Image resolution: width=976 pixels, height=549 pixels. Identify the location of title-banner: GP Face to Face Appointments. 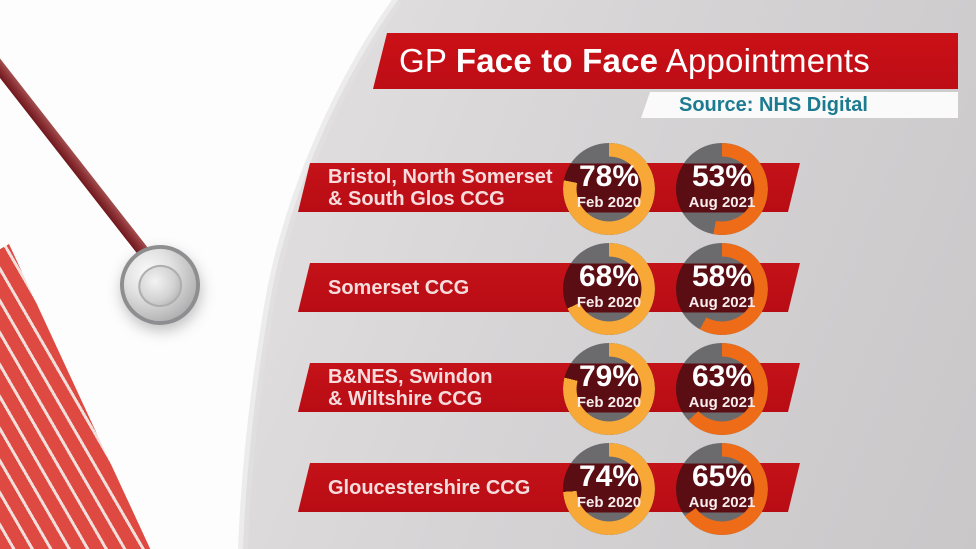
(665, 61).